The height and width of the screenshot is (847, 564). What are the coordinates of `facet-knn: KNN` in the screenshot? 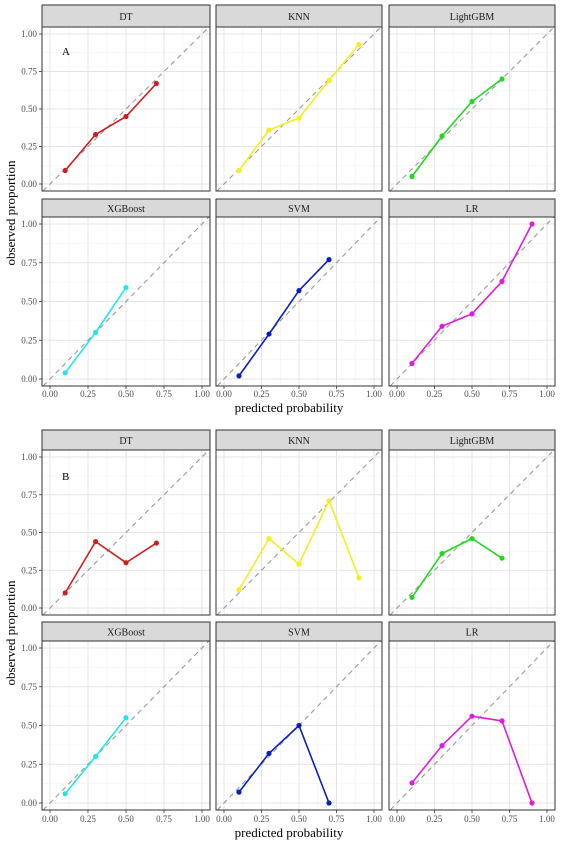 It's located at (299, 522).